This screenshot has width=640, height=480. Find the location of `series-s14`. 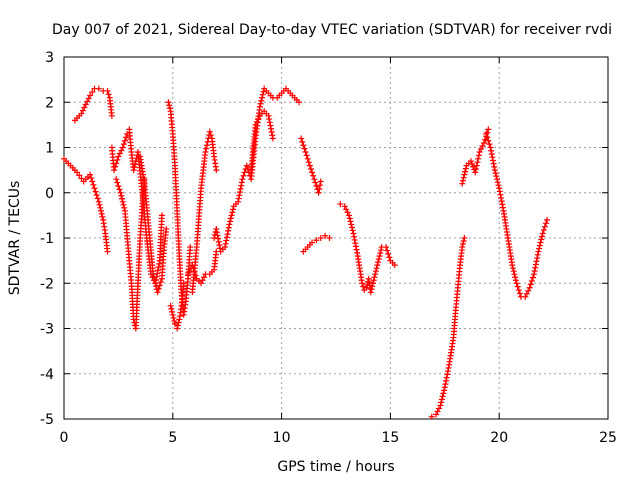

series-s14 is located at coordinates (367, 248).